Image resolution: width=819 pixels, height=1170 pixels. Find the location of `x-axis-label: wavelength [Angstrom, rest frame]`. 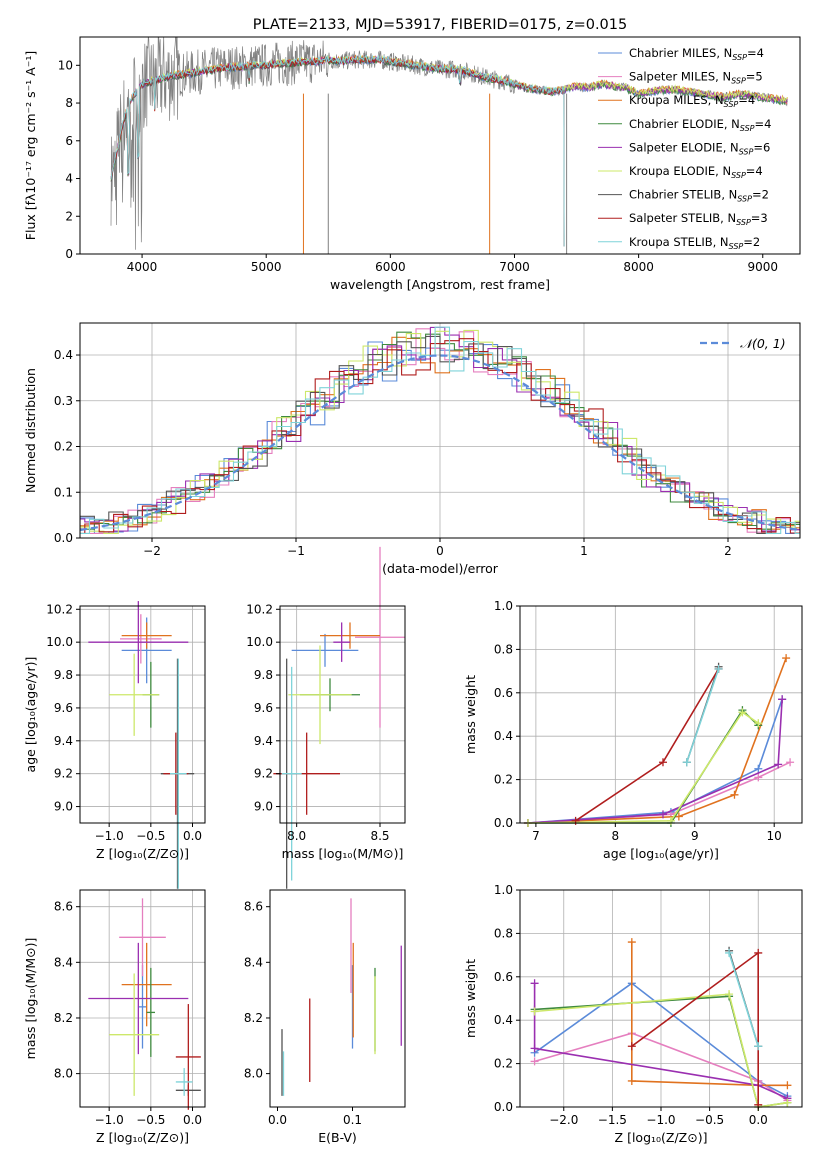

x-axis-label: wavelength [Angstrom, rest frame] is located at coordinates (440, 284).